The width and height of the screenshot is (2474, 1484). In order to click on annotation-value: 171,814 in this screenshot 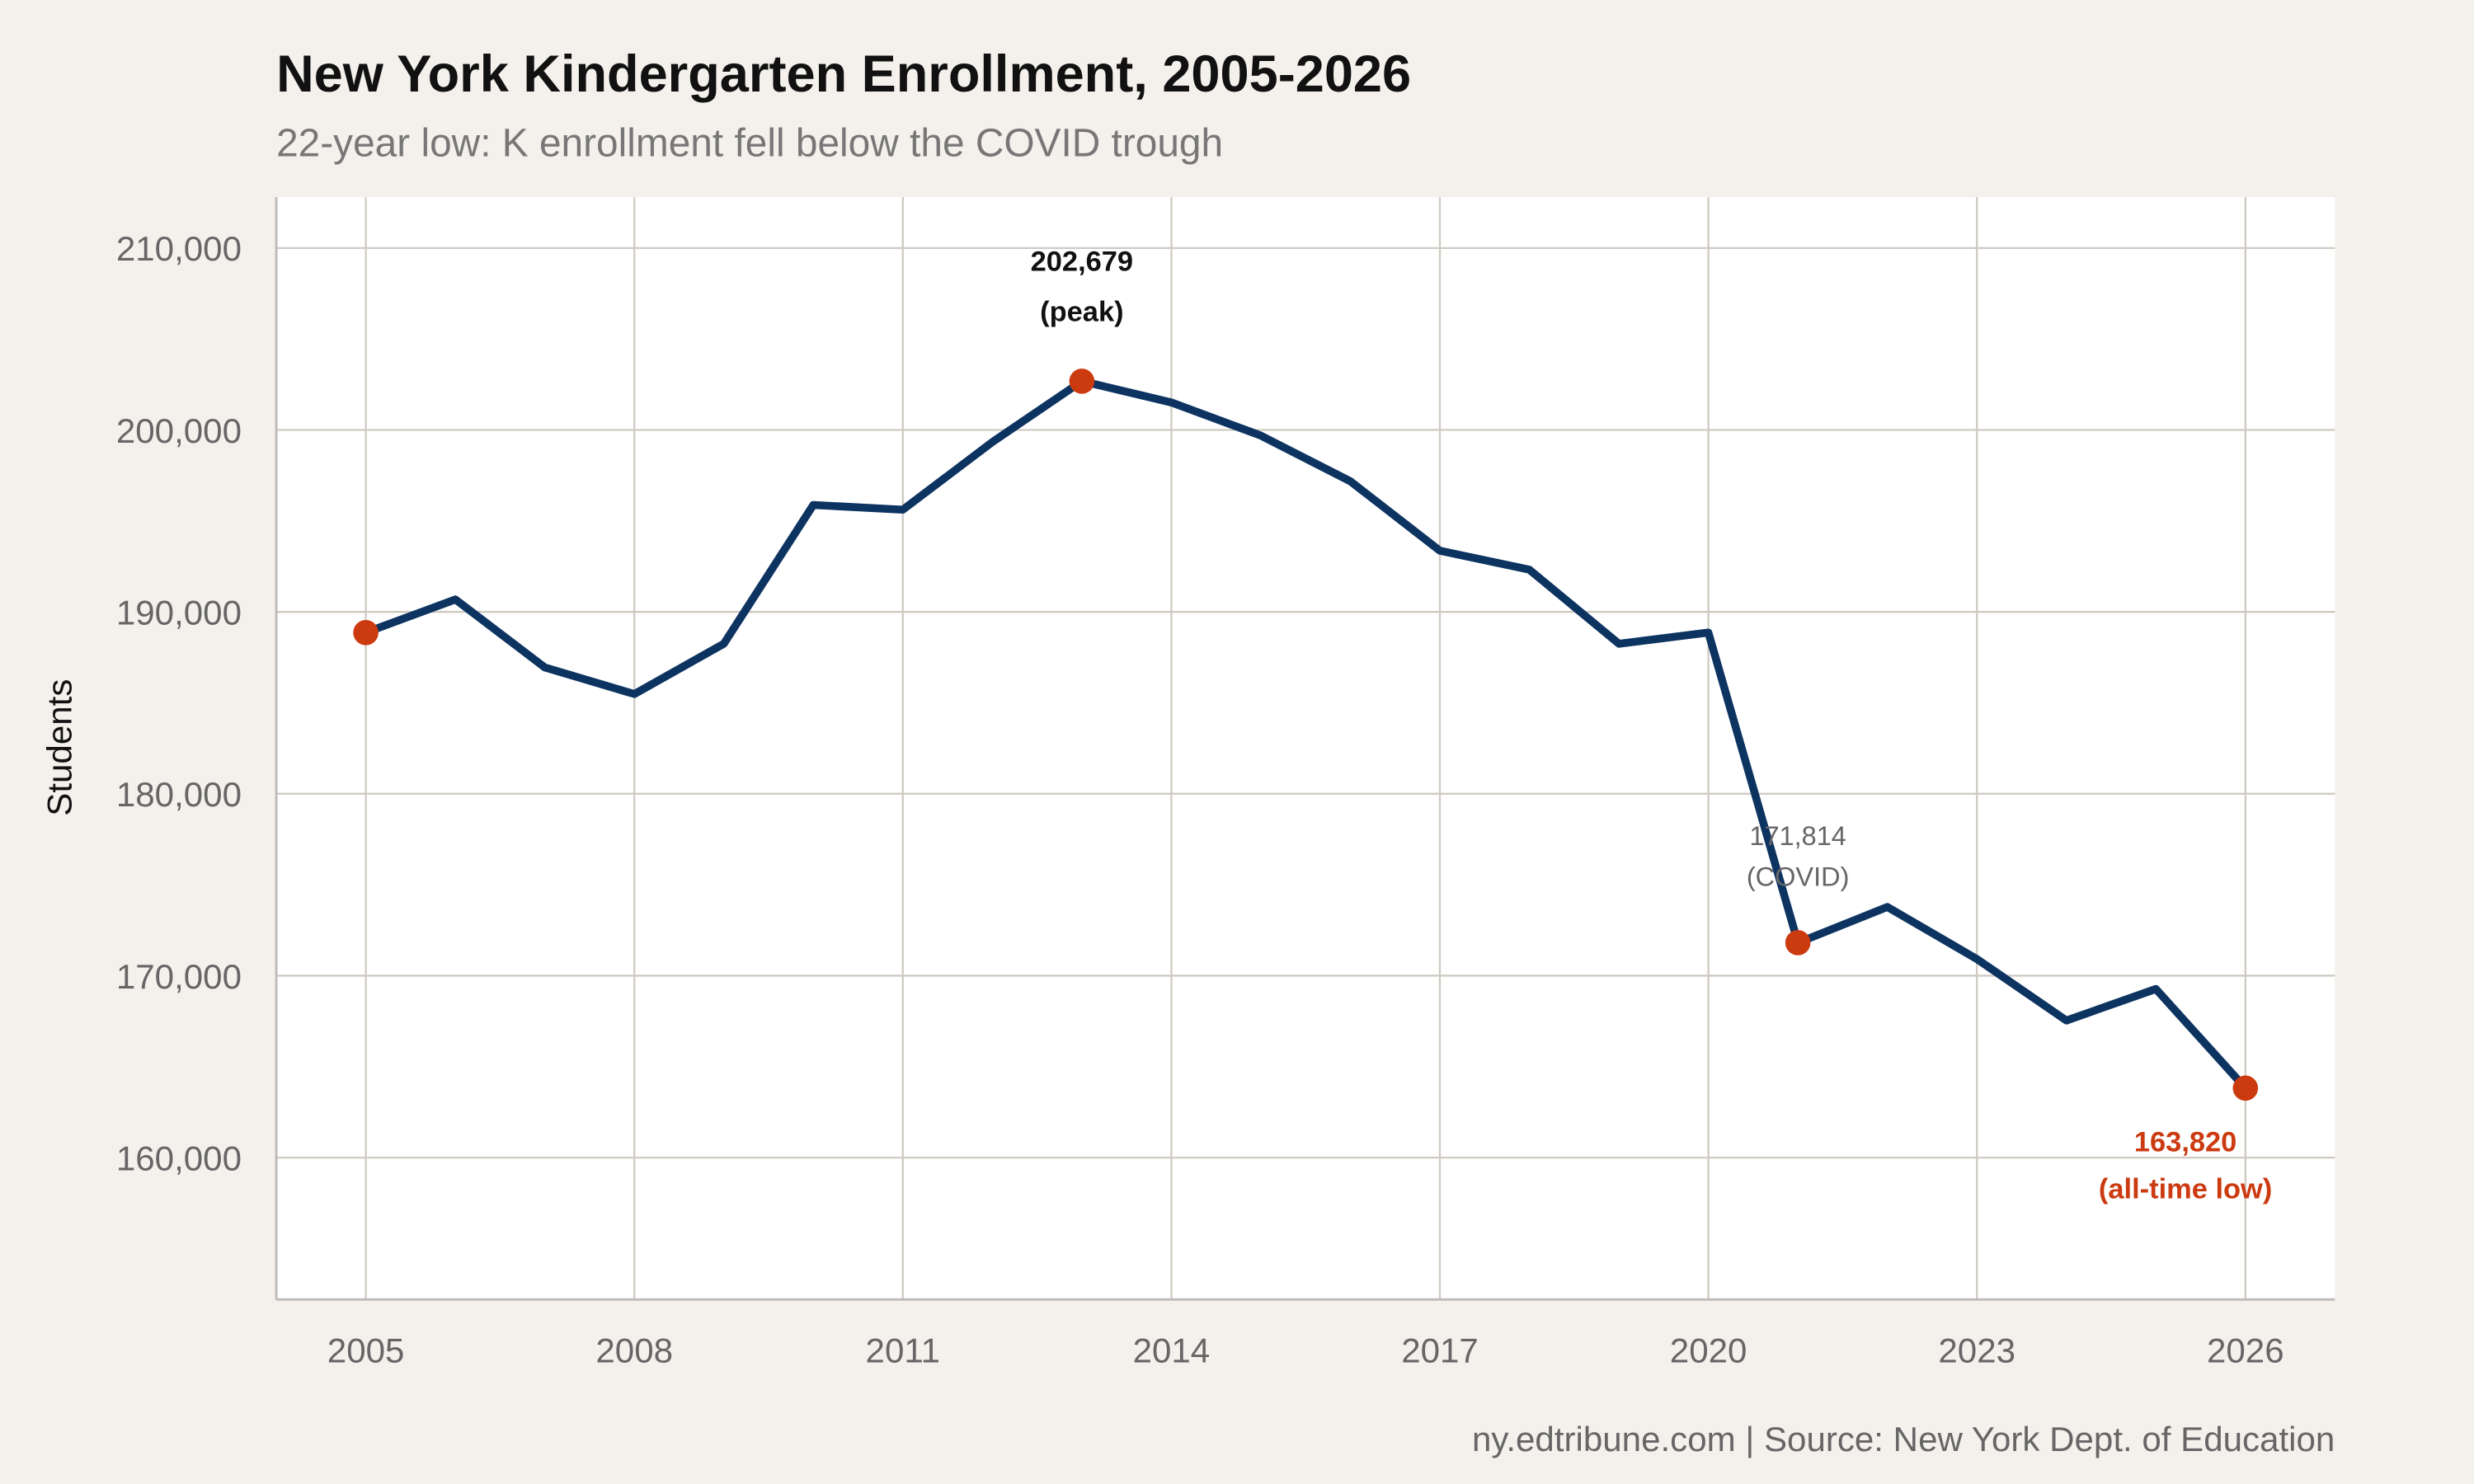, I will do `click(1797, 836)`.